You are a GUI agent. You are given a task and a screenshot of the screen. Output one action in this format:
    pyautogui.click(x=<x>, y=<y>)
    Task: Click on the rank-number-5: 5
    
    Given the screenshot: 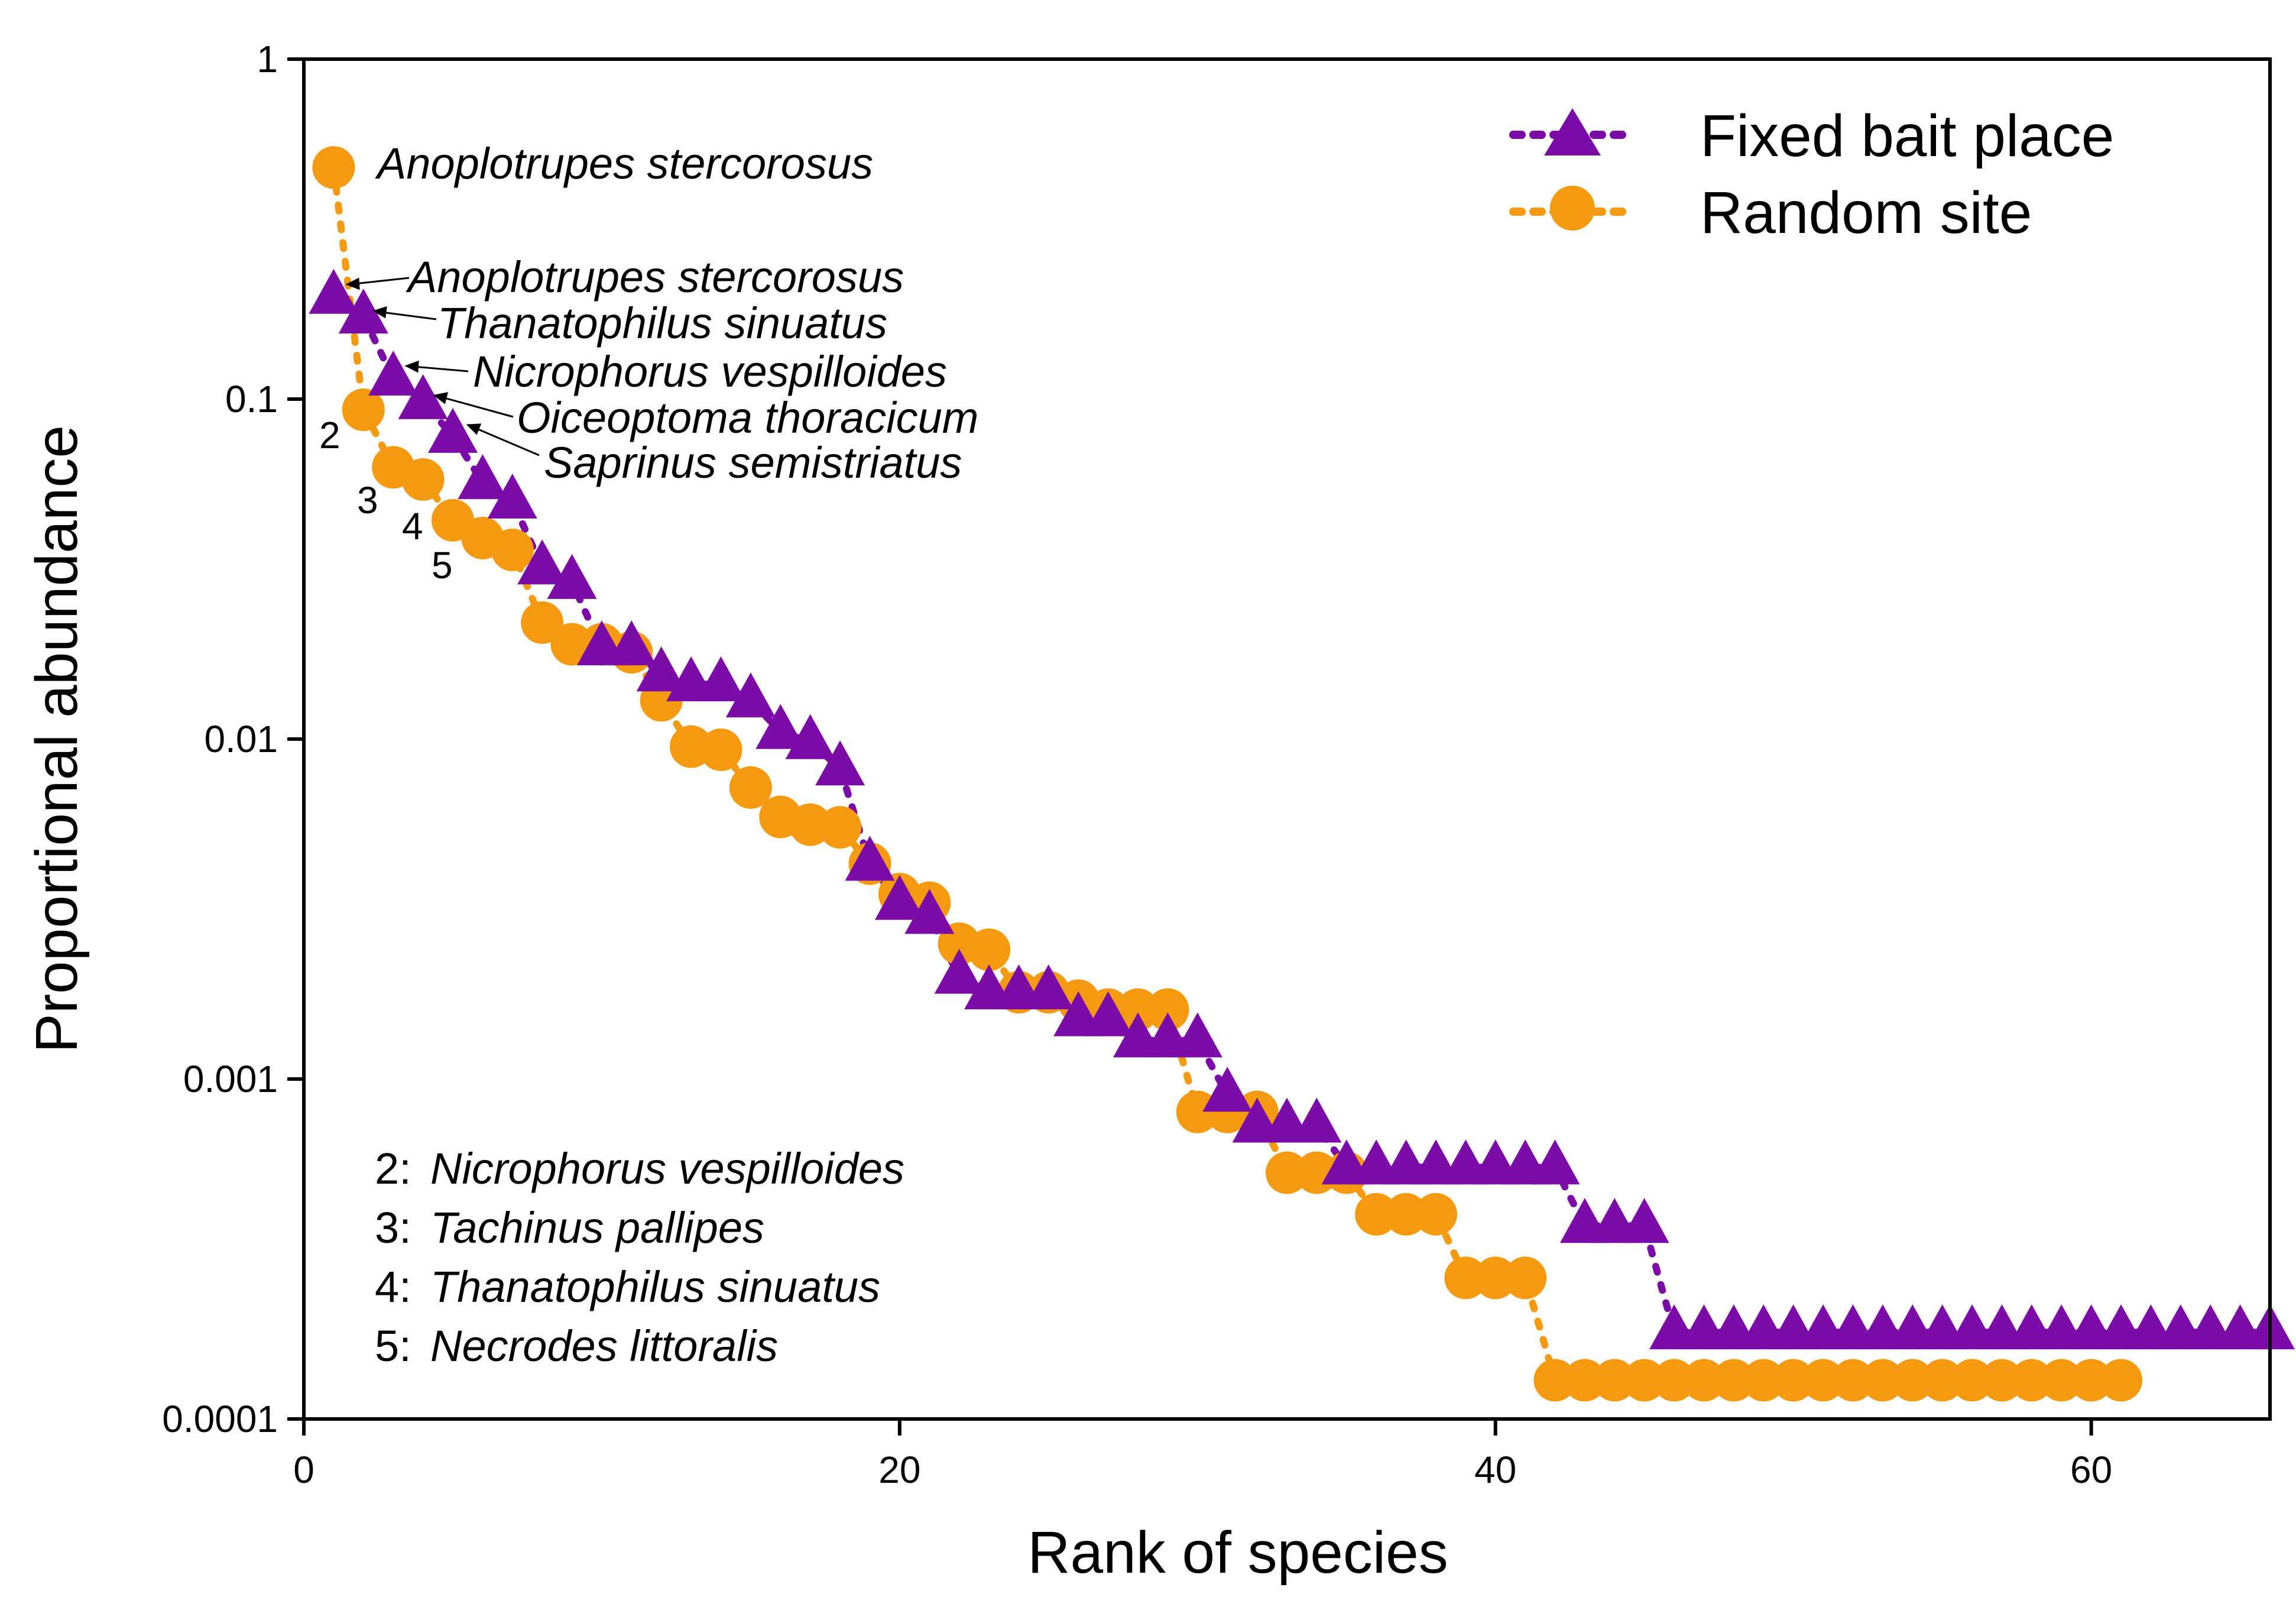 What is the action you would take?
    pyautogui.click(x=442, y=565)
    